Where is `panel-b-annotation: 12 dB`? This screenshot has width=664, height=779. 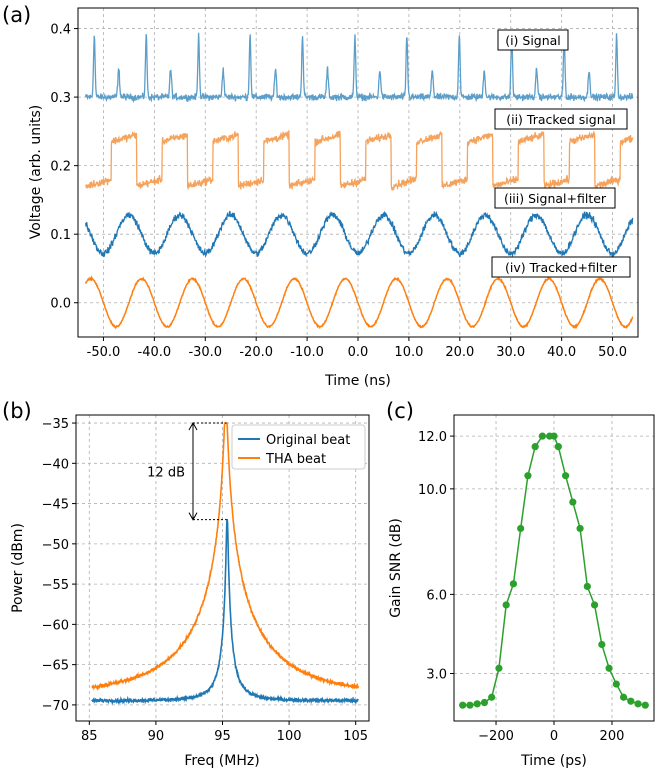 panel-b-annotation: 12 dB is located at coordinates (187, 471).